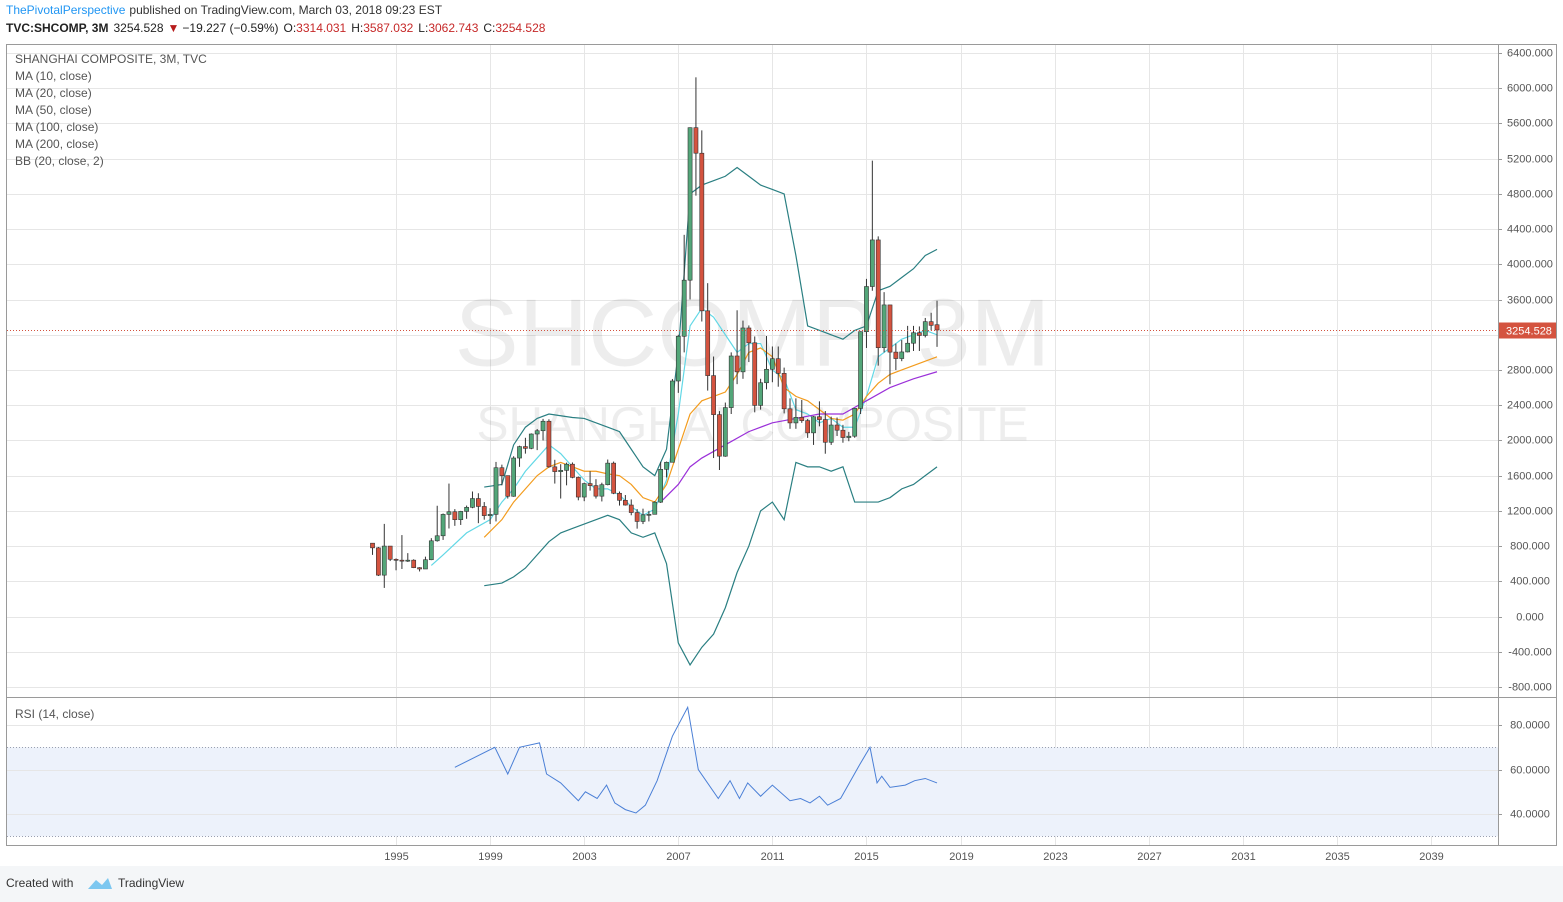  Describe the element at coordinates (1149, 857) in the screenshot. I see `x-tick-label: 2027` at that location.